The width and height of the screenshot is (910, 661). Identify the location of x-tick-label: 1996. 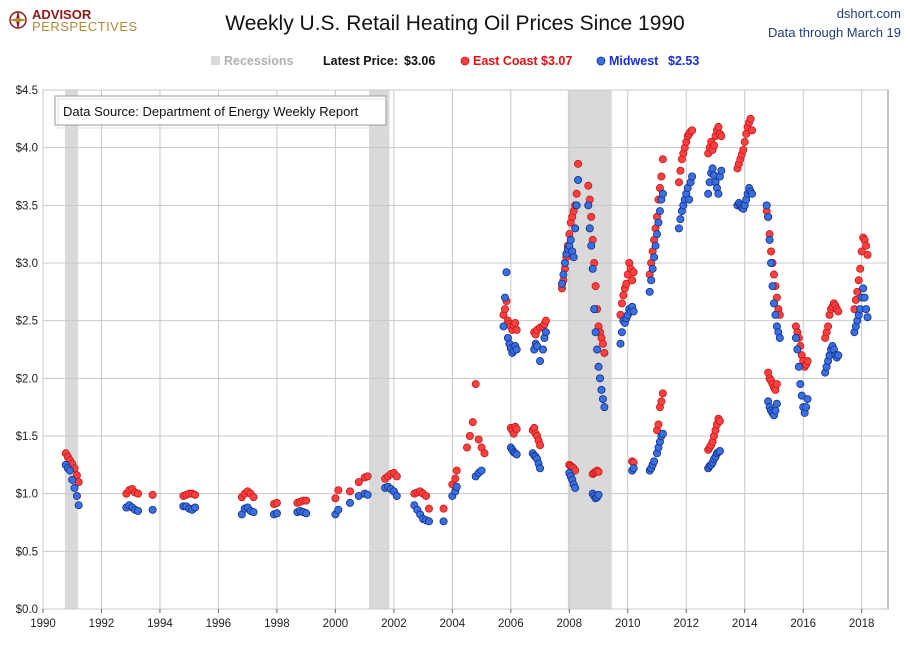
(219, 624).